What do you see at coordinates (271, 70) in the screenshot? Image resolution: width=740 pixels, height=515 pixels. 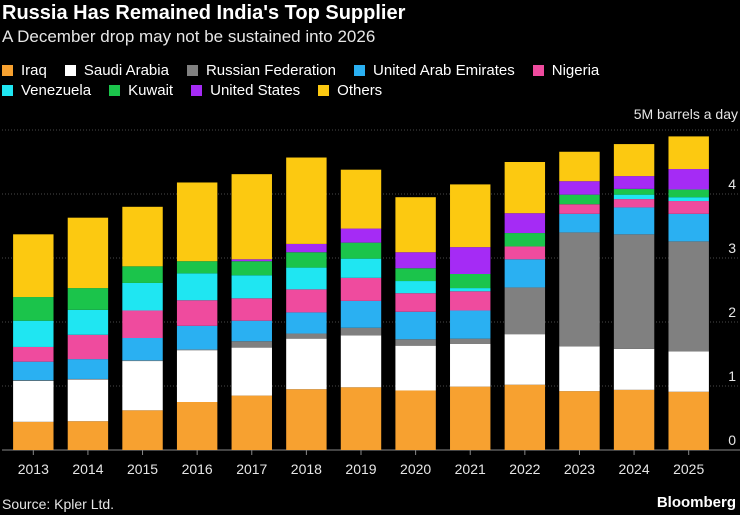 I see `legend-label: Russian Federation` at bounding box center [271, 70].